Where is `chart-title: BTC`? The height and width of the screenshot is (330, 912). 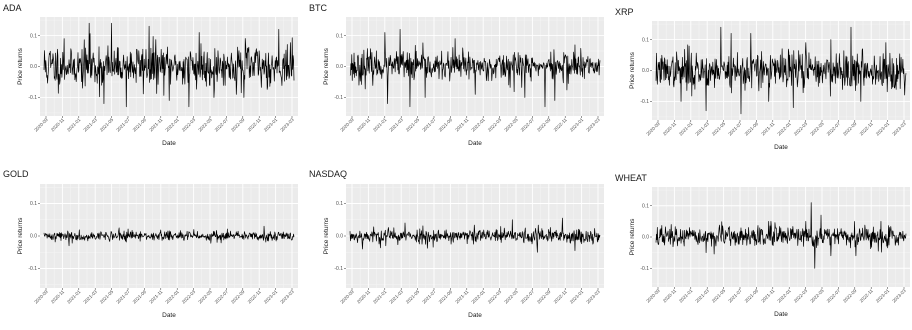 chart-title: BTC is located at coordinates (318, 8).